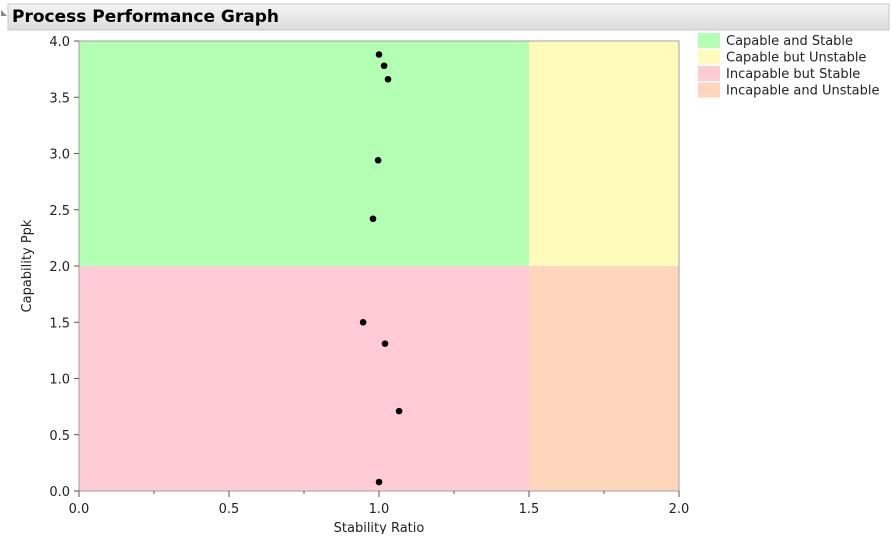  Describe the element at coordinates (679, 509) in the screenshot. I see `x-tick-label: 2.0` at that location.